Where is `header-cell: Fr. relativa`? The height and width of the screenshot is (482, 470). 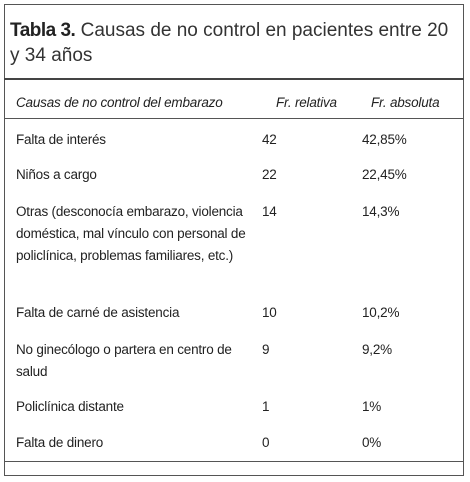 header-cell: Fr. relativa is located at coordinates (306, 102).